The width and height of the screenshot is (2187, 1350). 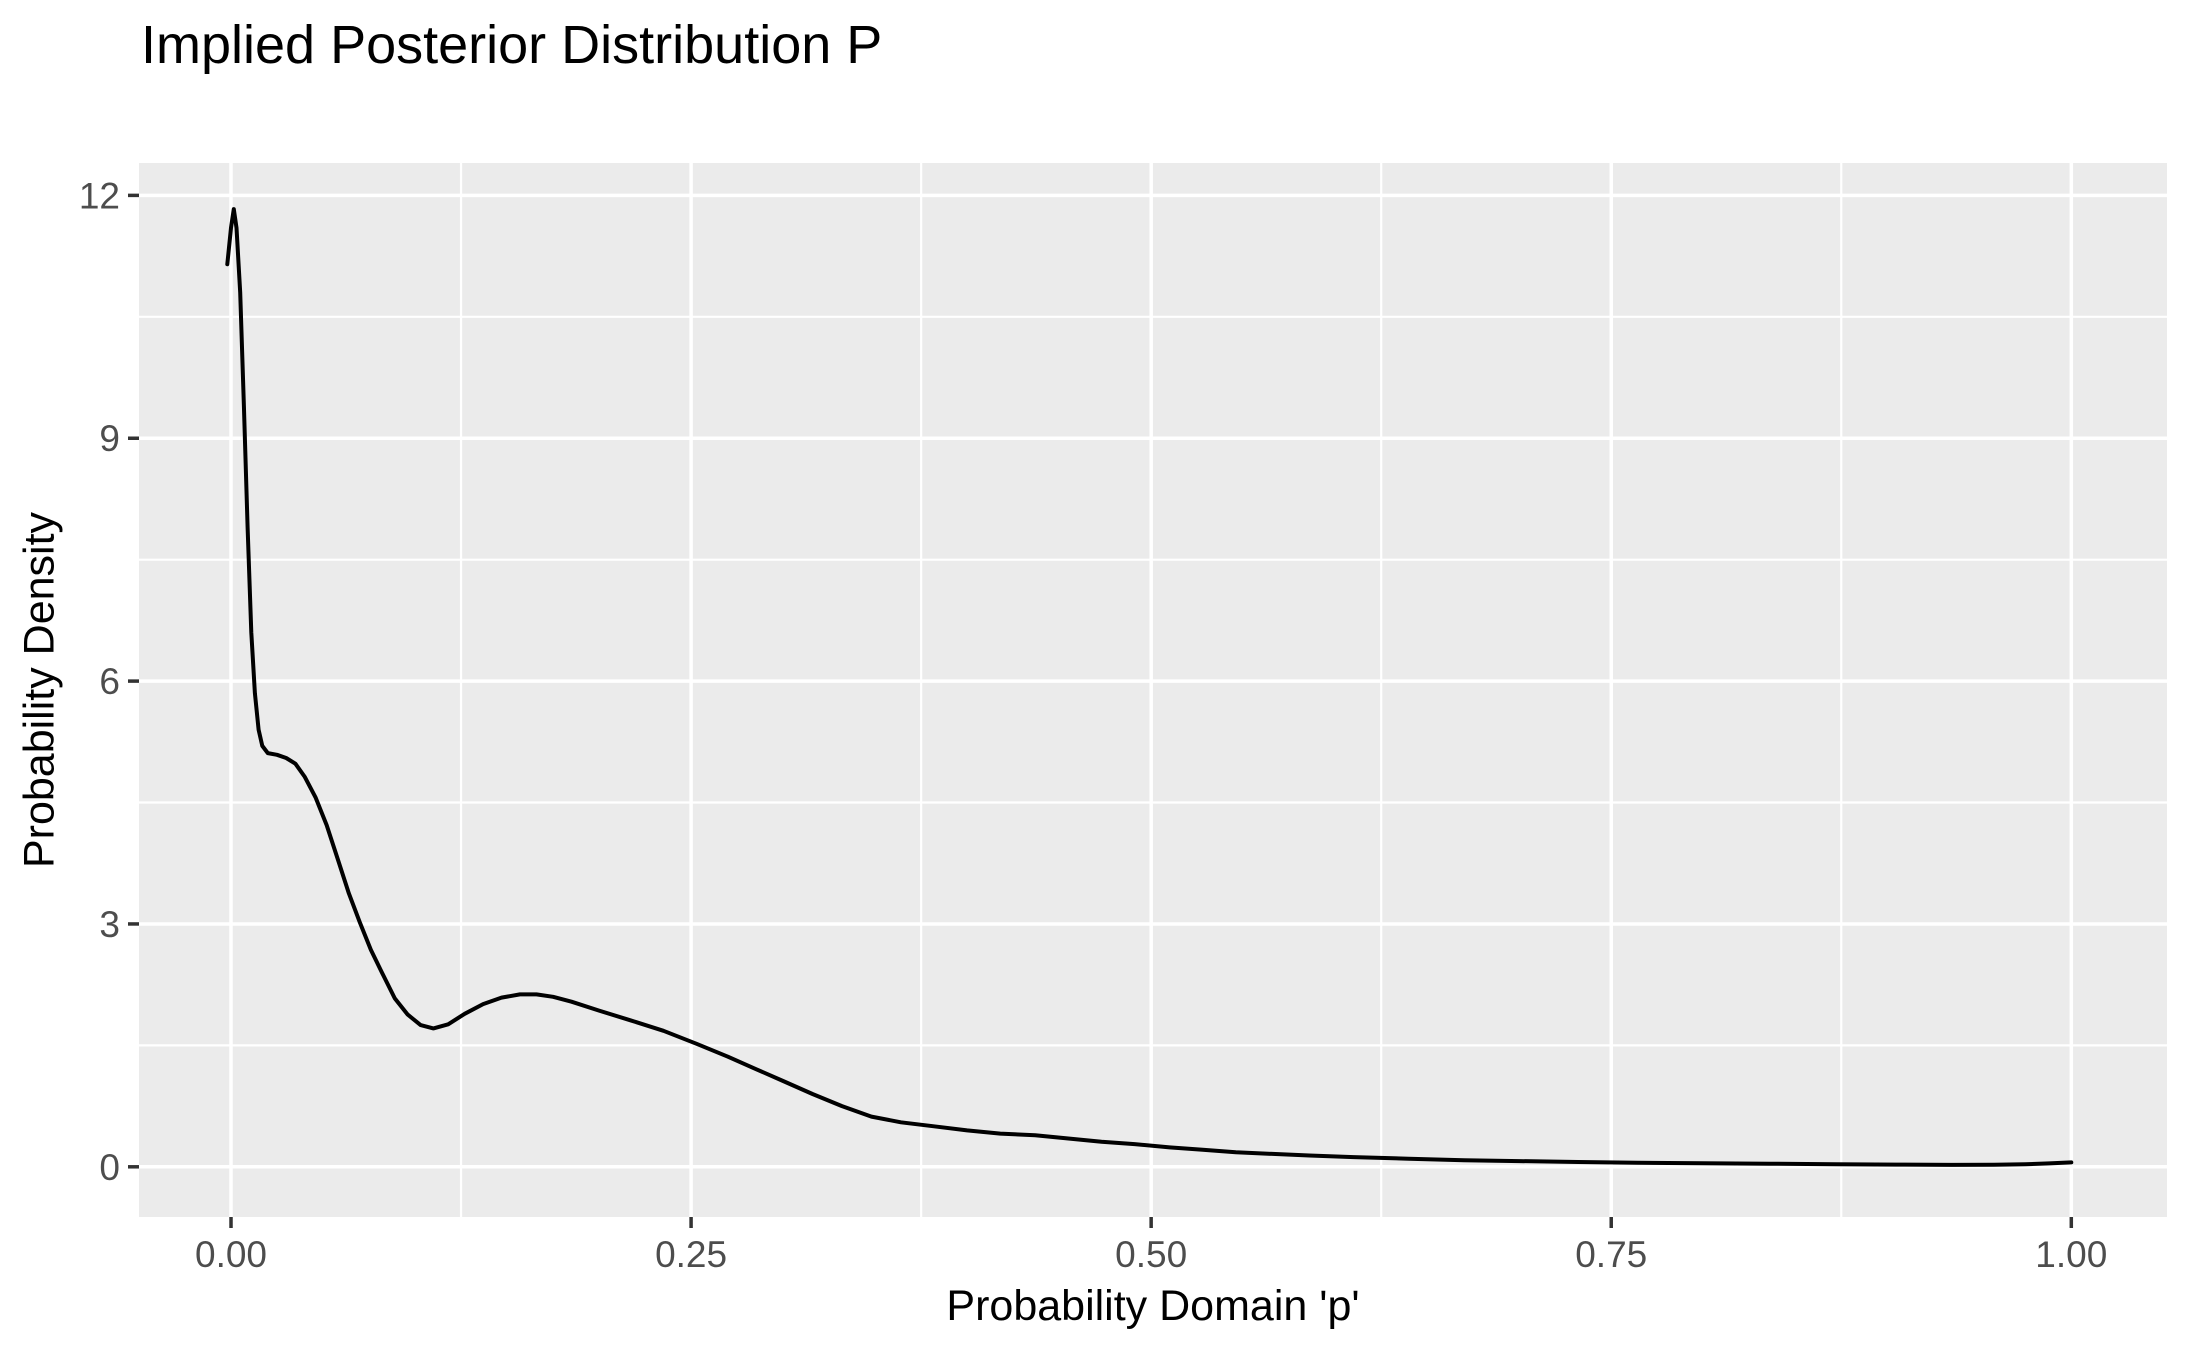 I want to click on x-tick-label: 0.50, so click(x=1151, y=1254).